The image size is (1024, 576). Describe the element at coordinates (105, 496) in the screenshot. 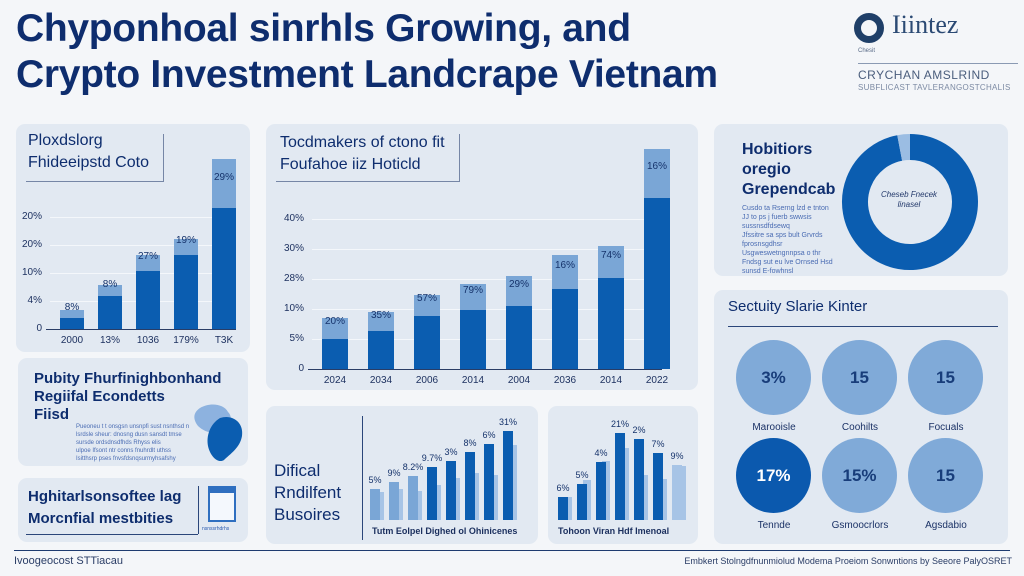

I see `card-6-title-line-1: Hghitarlsonsoftee lag` at that location.